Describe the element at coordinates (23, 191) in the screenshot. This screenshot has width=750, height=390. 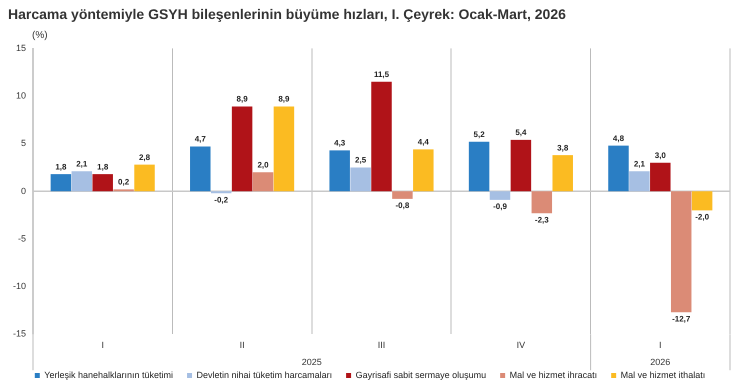
I see `y-tick-label: 0` at that location.